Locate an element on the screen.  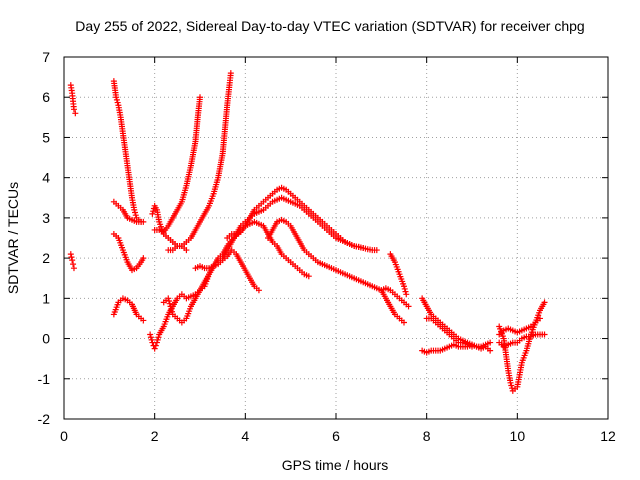
x-tick-label: 0 is located at coordinates (64, 436).